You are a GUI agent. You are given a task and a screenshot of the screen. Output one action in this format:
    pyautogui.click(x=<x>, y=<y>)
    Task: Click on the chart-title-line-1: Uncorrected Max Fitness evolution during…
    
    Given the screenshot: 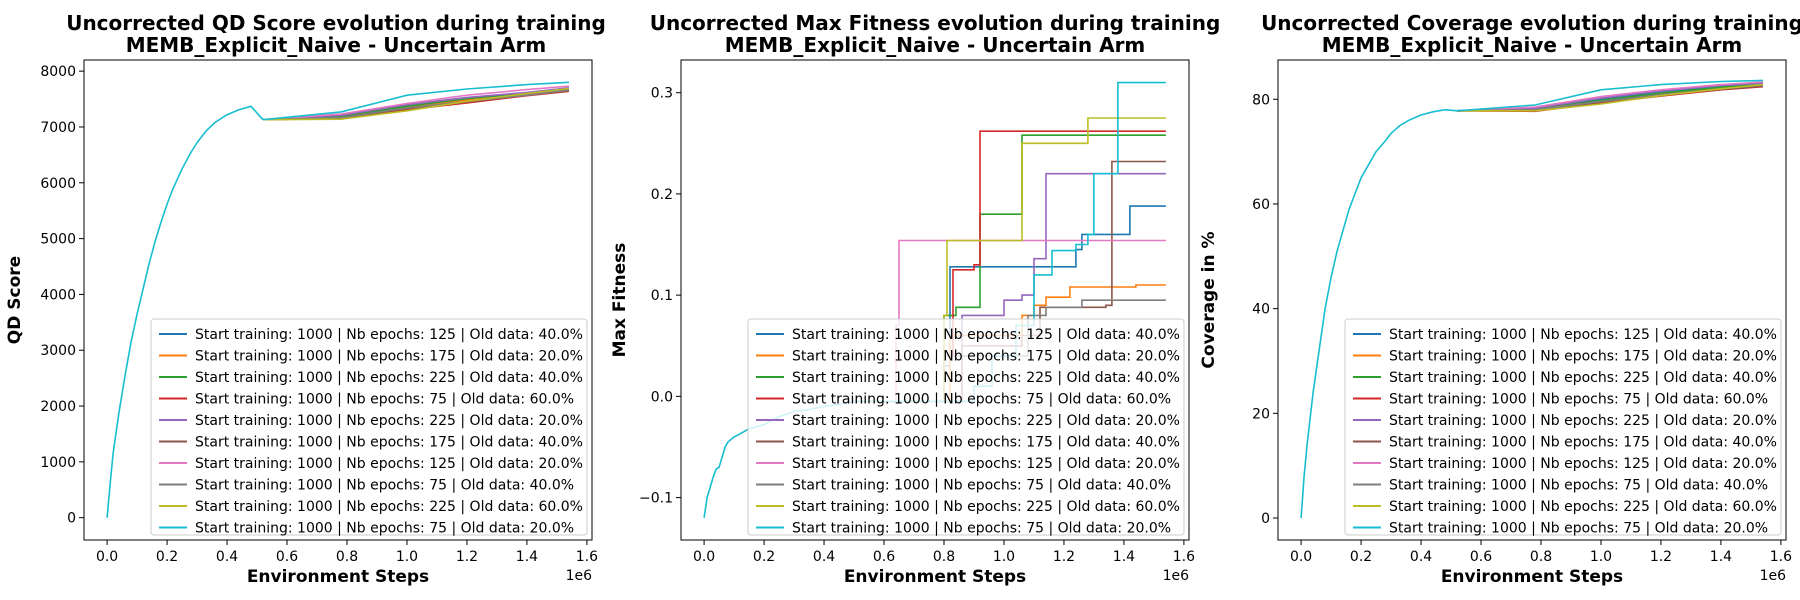 What is the action you would take?
    pyautogui.click(x=935, y=23)
    